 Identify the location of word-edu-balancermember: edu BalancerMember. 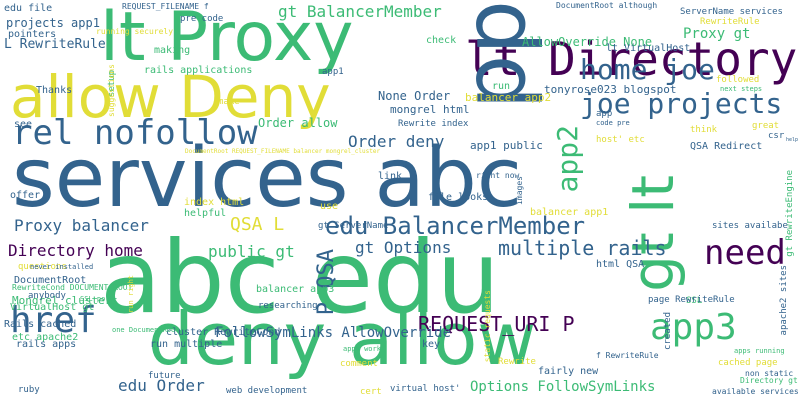
(455, 226).